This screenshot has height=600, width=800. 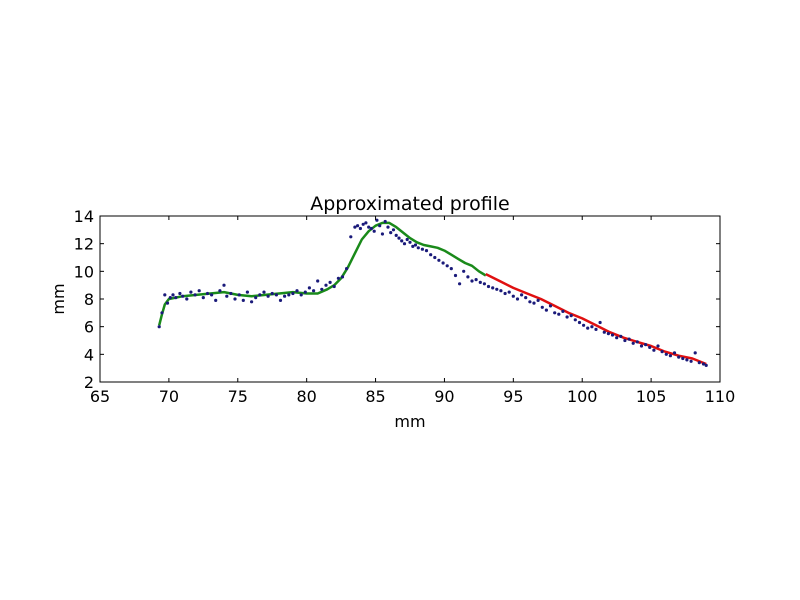 I want to click on x-tick-label: 105, so click(x=651, y=396).